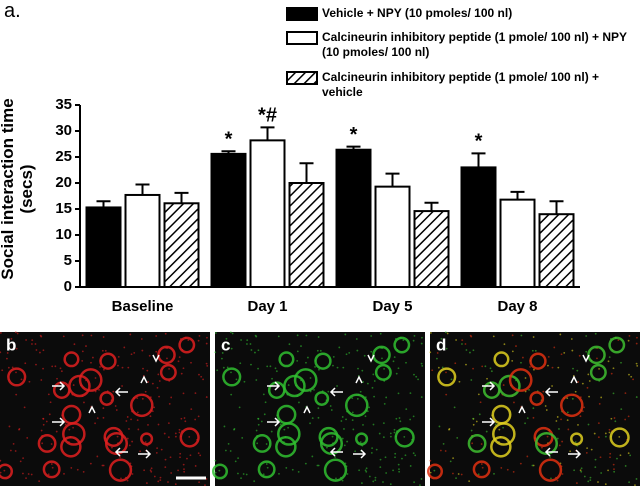 This screenshot has width=640, height=486. Describe the element at coordinates (68, 286) in the screenshot. I see `y-tick-label: 0` at that location.